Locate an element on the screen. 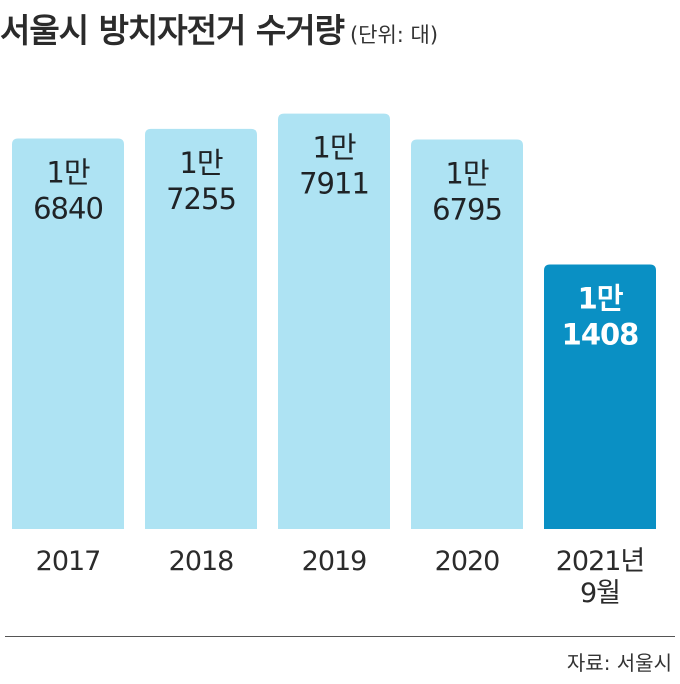 Image resolution: width=680 pixels, height=684 pixels. value-label-0-1: 6840 is located at coordinates (68, 208).